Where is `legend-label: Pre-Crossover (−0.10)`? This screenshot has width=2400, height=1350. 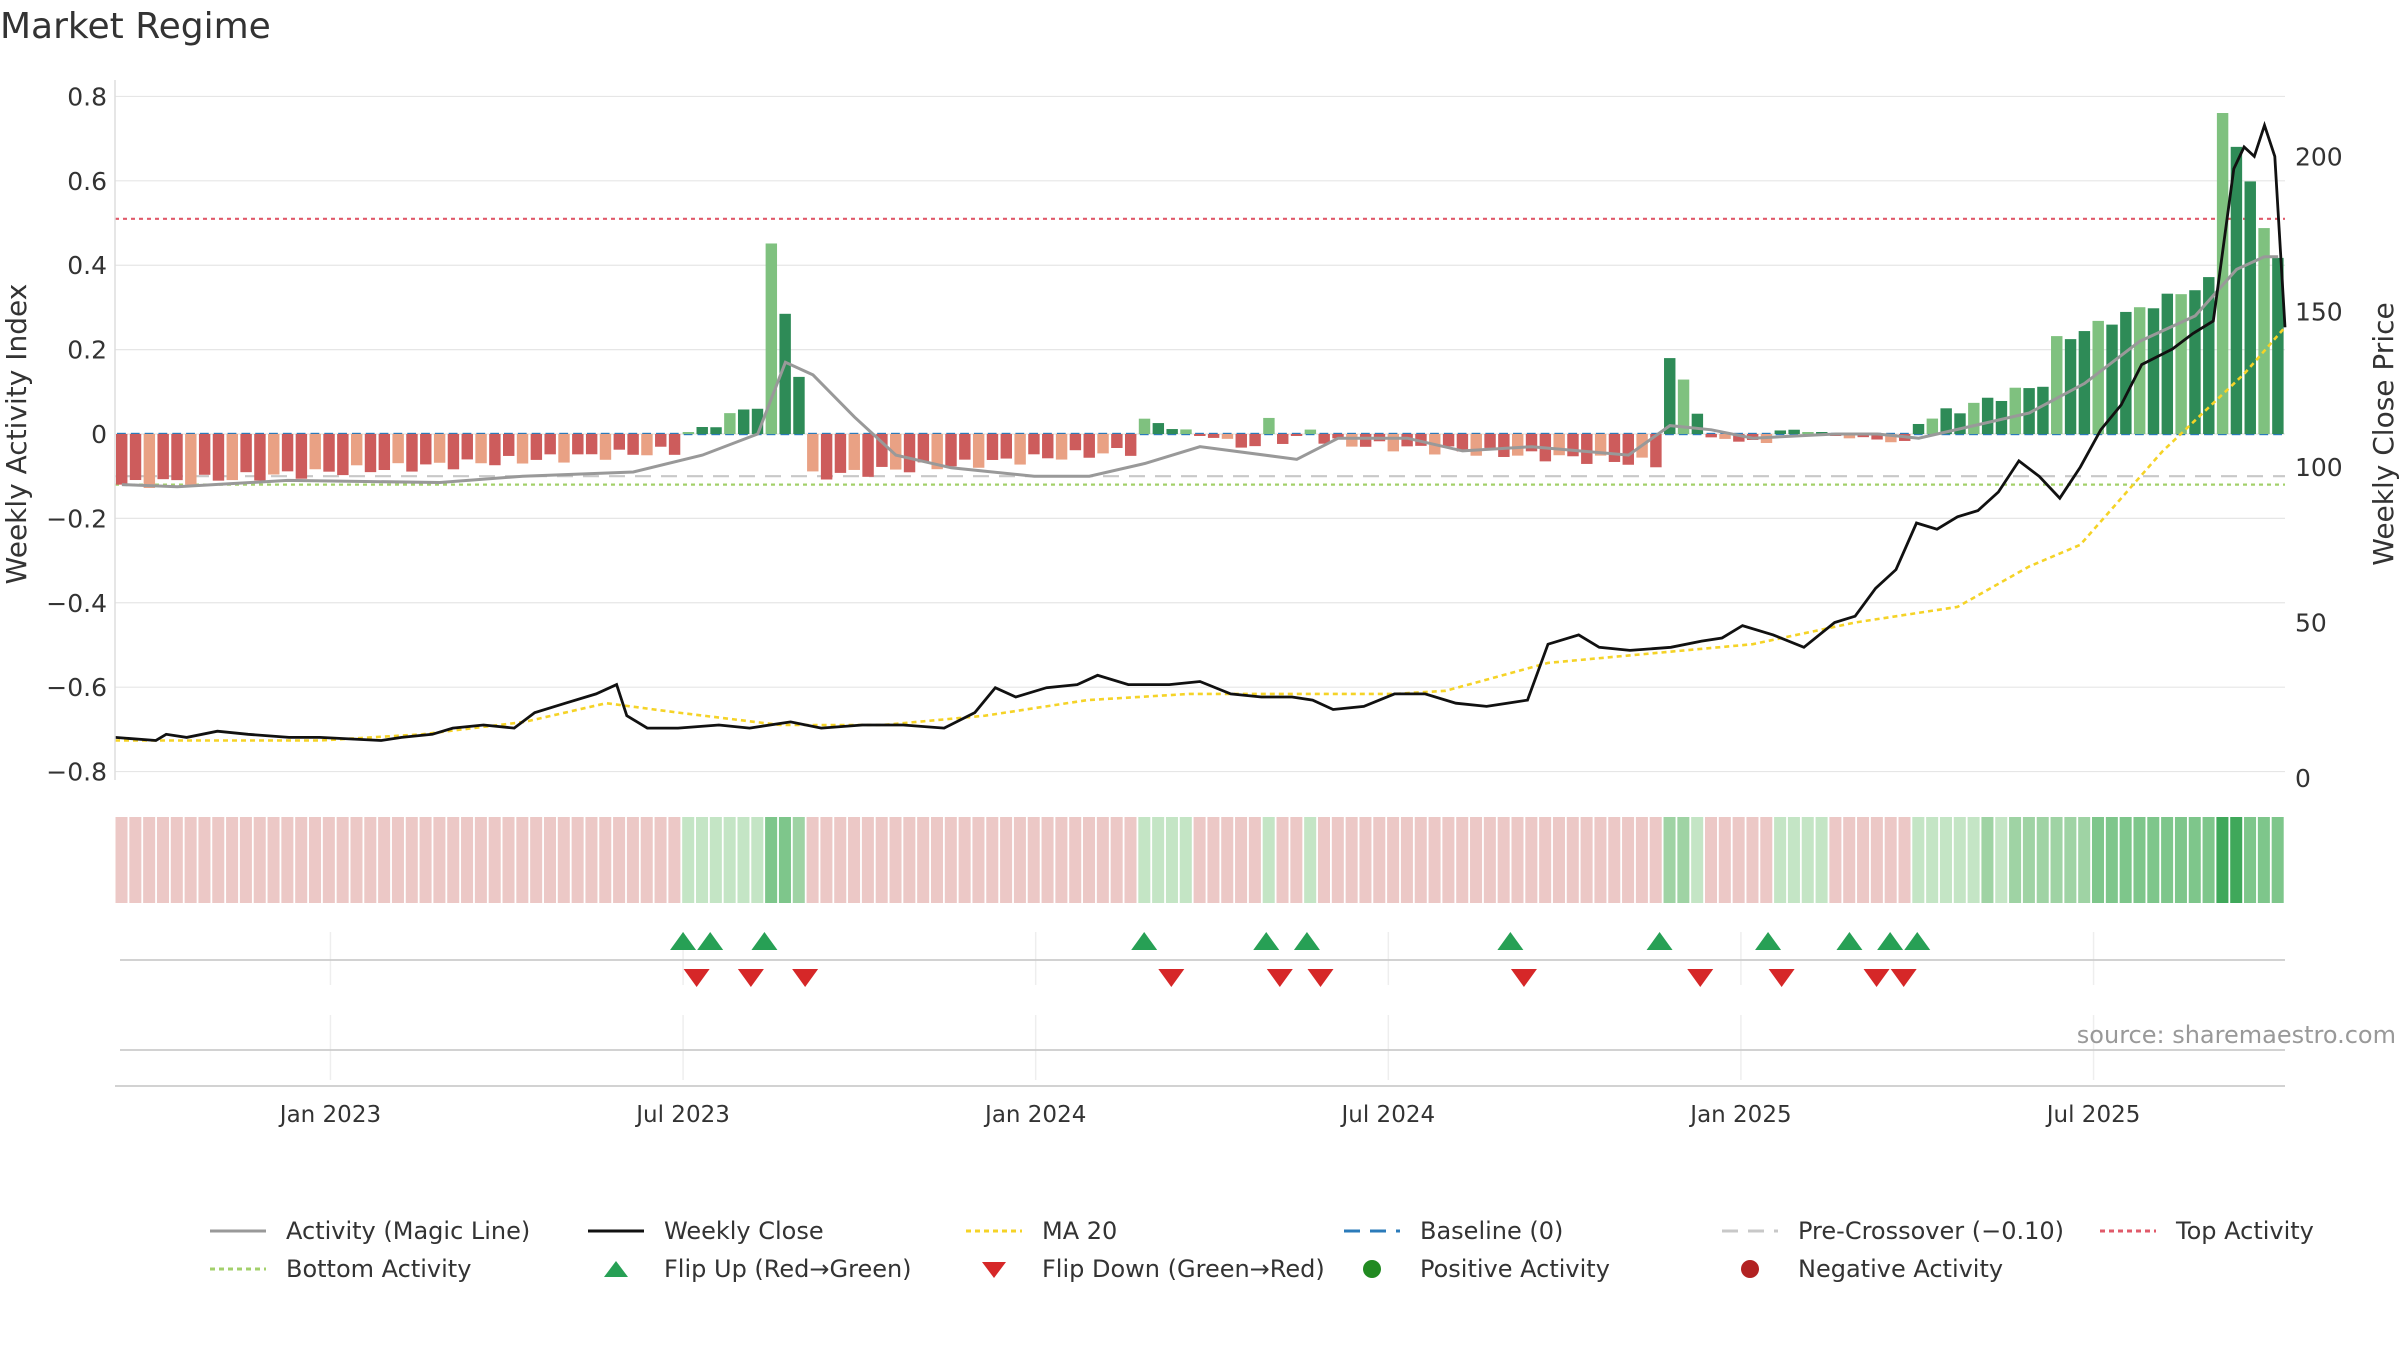
legend-label: Pre-Crossover (−0.10) is located at coordinates (1931, 1231).